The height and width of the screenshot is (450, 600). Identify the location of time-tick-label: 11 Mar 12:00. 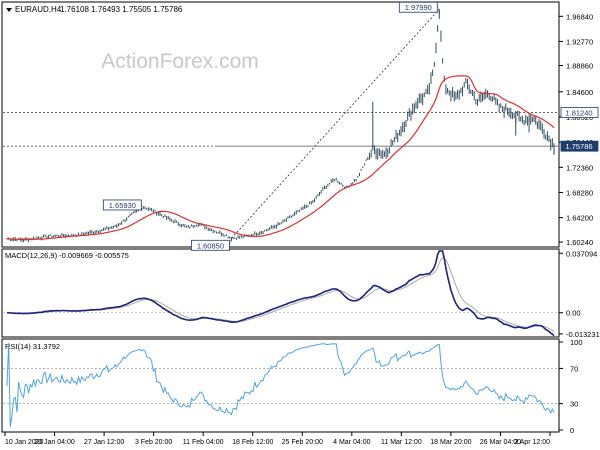
(401, 442).